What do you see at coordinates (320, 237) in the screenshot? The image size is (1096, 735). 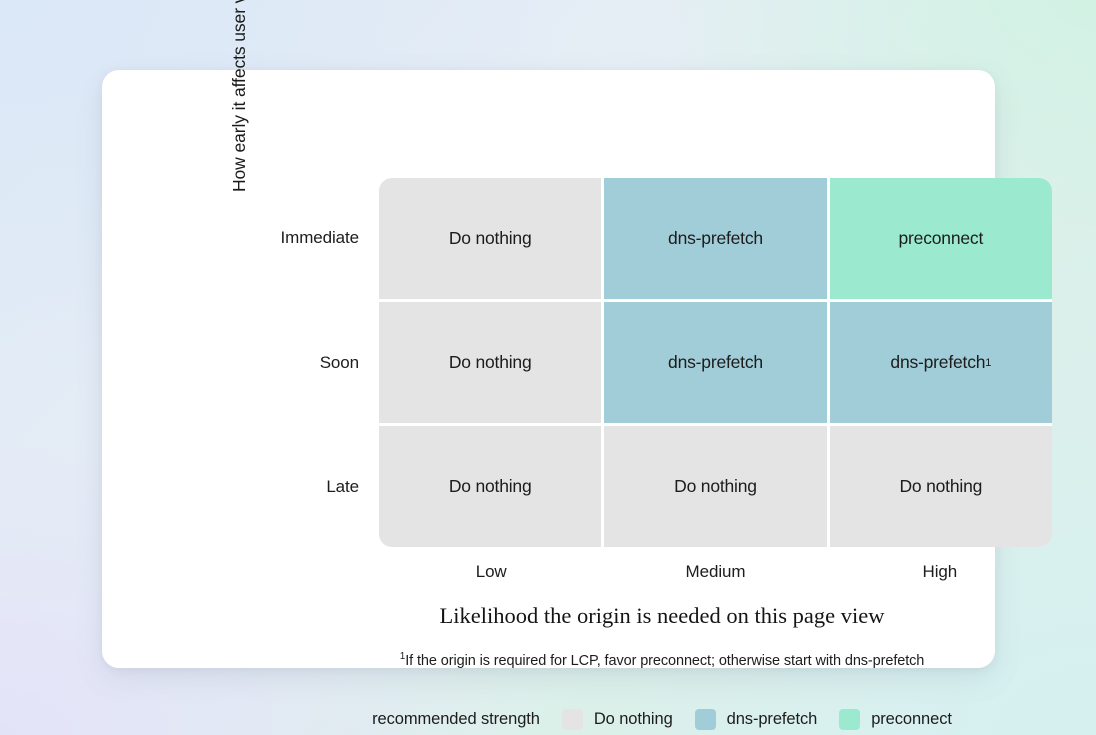 I see `y-axis-tick-immediate: Immediate` at bounding box center [320, 237].